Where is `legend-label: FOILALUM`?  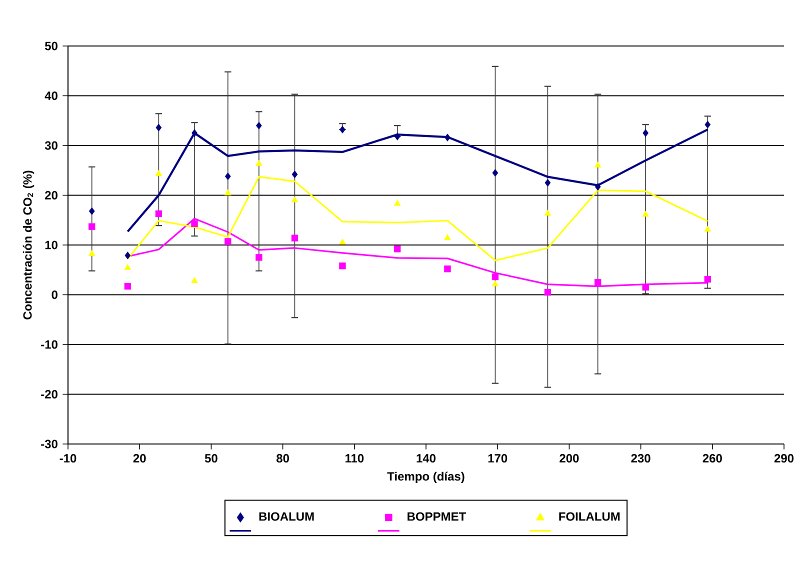
legend-label: FOILALUM is located at coordinates (589, 516).